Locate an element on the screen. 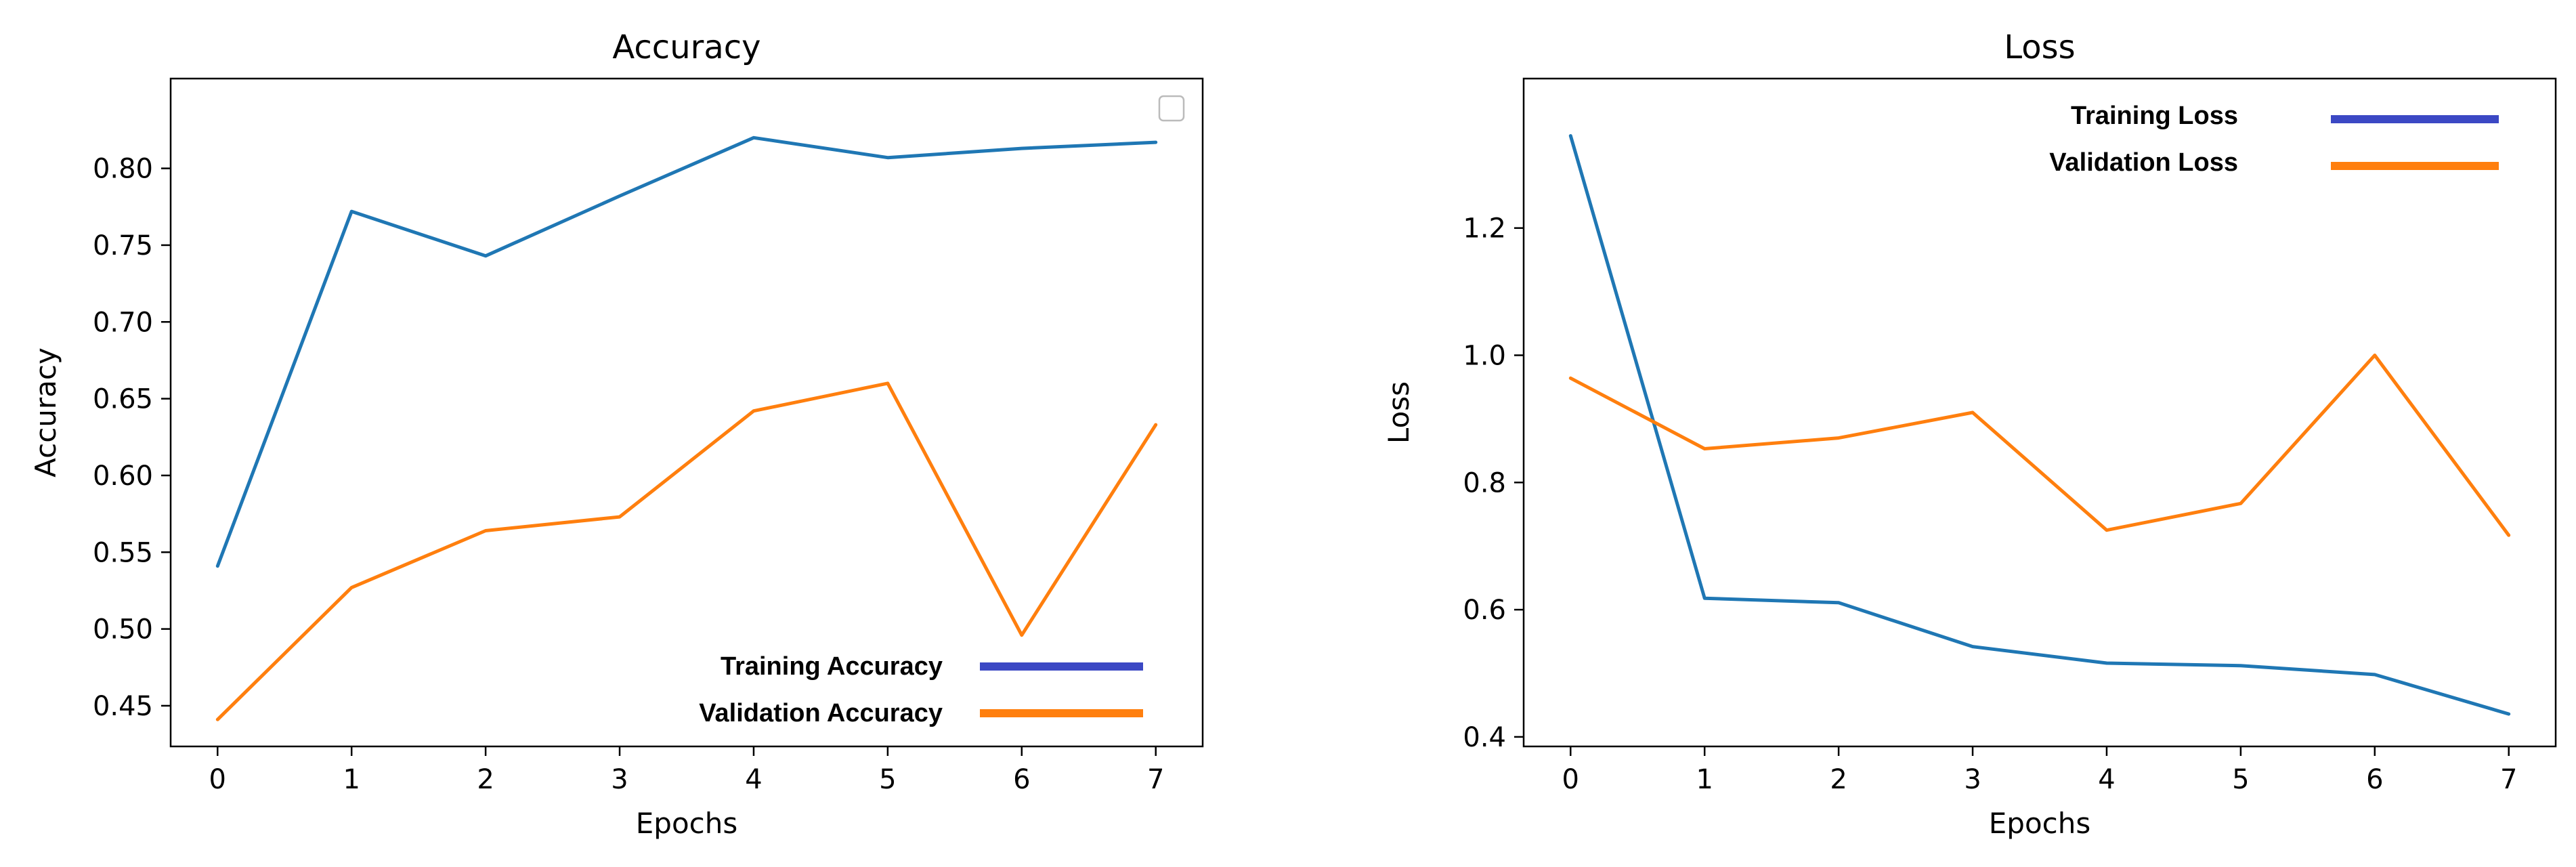 The width and height of the screenshot is (2576, 867). y-tick-label: 1.2 is located at coordinates (1484, 229).